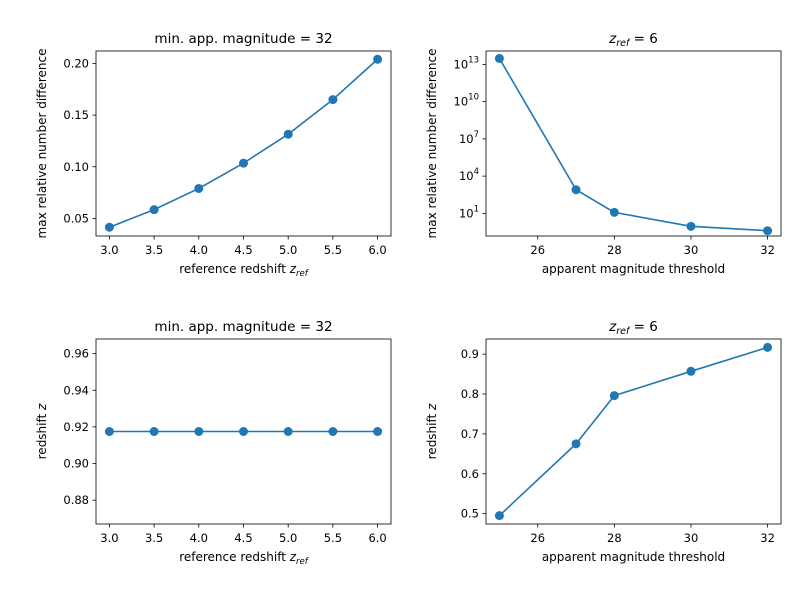 The width and height of the screenshot is (800, 600). What do you see at coordinates (470, 514) in the screenshot?
I see `y-tick-label: 0.5` at bounding box center [470, 514].